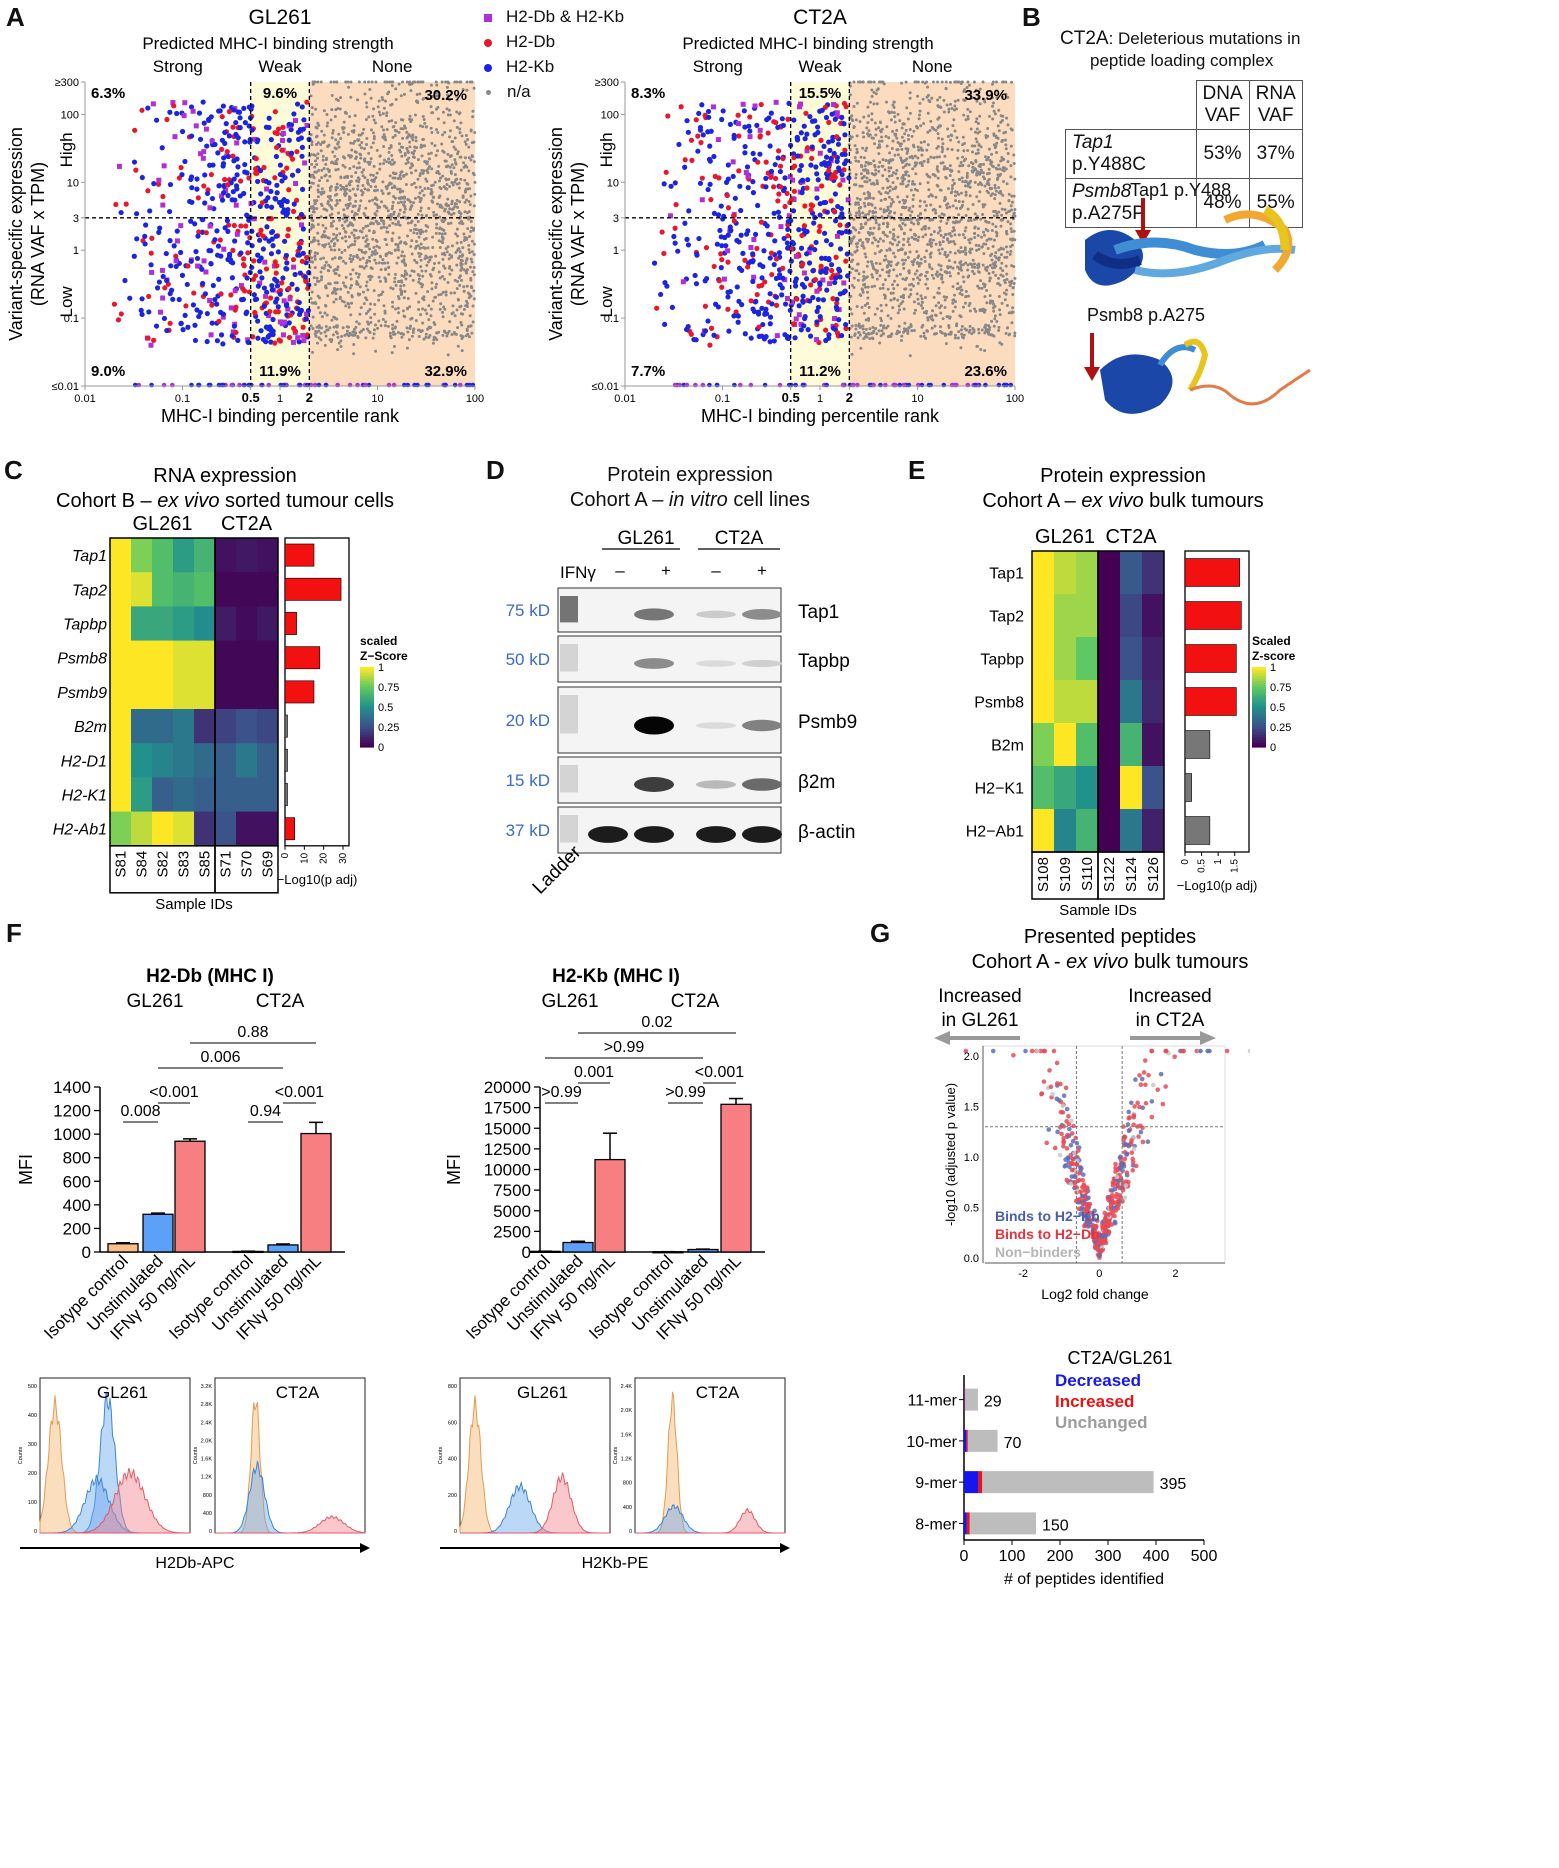  Describe the element at coordinates (1181, 190) in the screenshot. I see `tap1-structure-label: Tap1 p.Y488` at that location.